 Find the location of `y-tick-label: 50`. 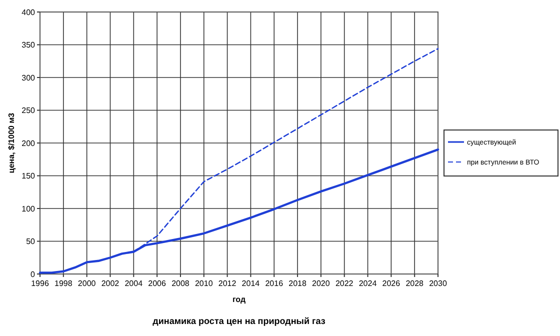

y-tick-label: 50 is located at coordinates (31, 241).